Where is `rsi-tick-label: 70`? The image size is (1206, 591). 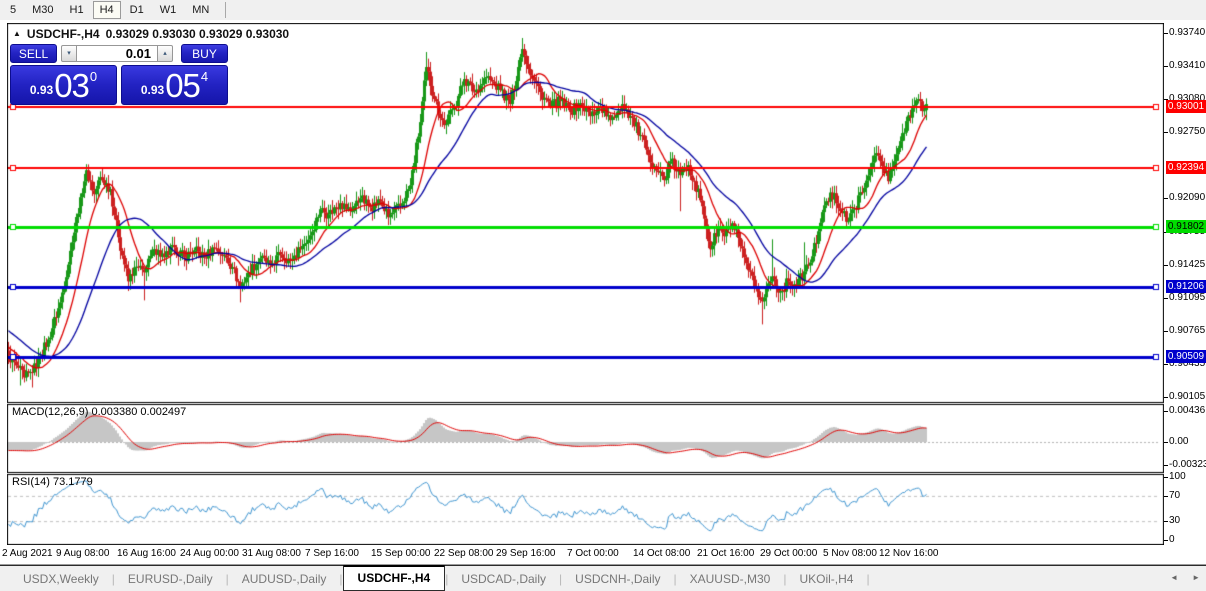
rsi-tick-label: 70 is located at coordinates (1175, 495).